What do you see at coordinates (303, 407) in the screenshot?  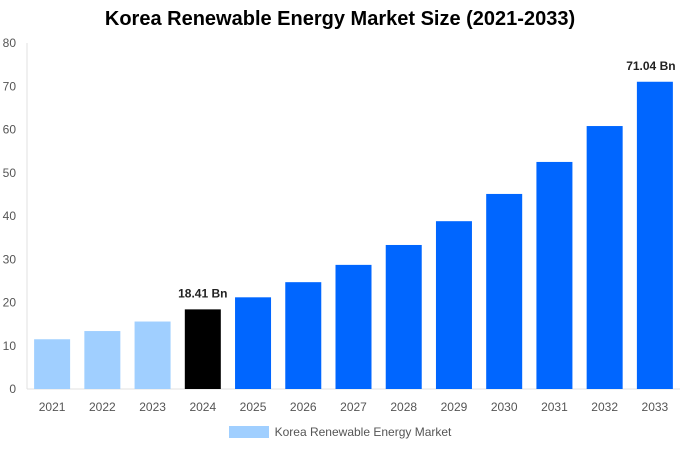 I see `x-tick-label: 2026` at bounding box center [303, 407].